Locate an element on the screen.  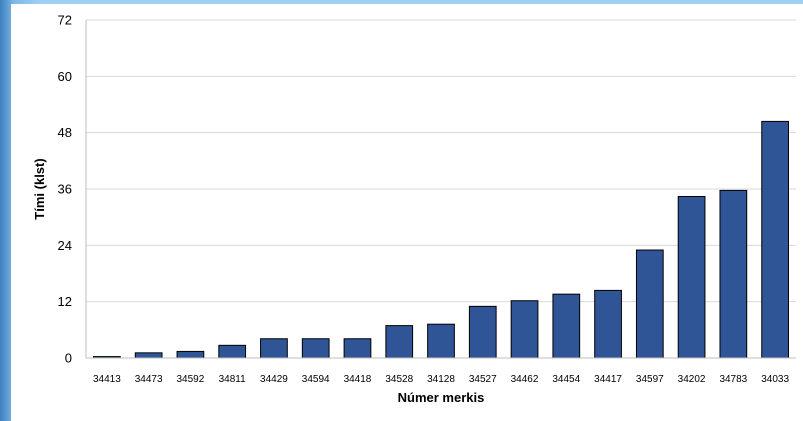
y-tick-labels: 0 12 24 36 48 60 72 is located at coordinates (65, 189).